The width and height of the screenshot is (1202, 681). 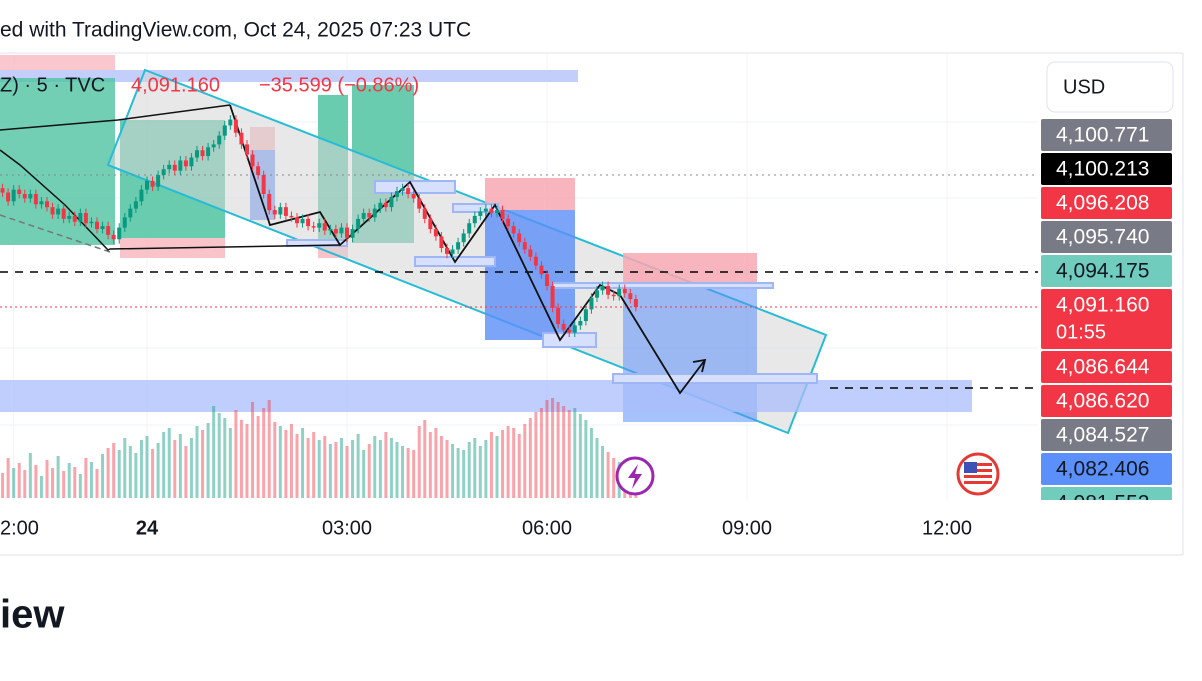 I want to click on zone-blue, so click(x=530, y=275).